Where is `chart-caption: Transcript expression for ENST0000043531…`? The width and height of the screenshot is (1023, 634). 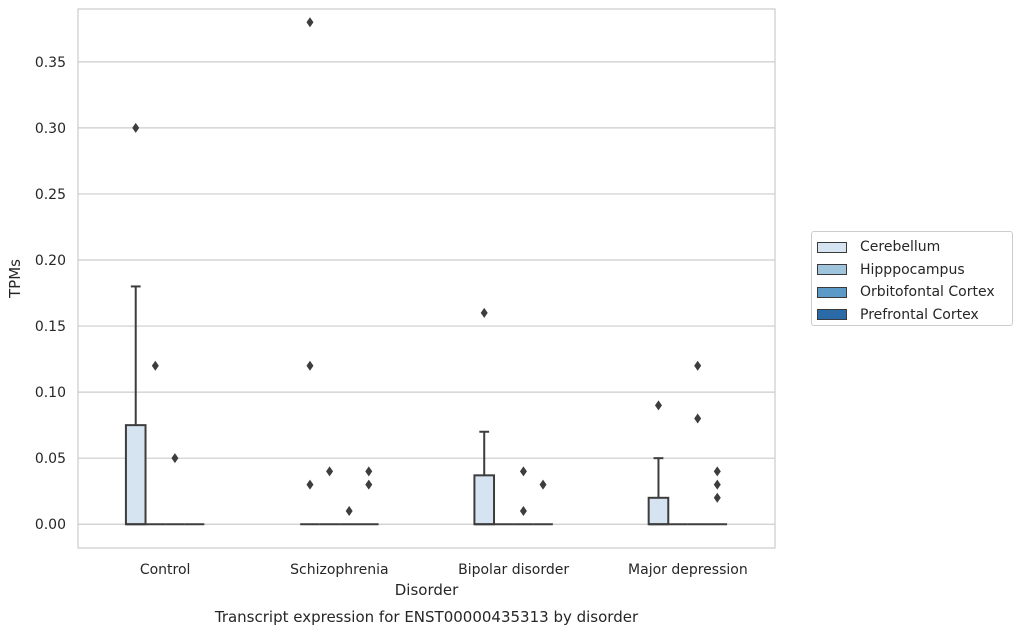 chart-caption: Transcript expression for ENST0000043531… is located at coordinates (426, 617).